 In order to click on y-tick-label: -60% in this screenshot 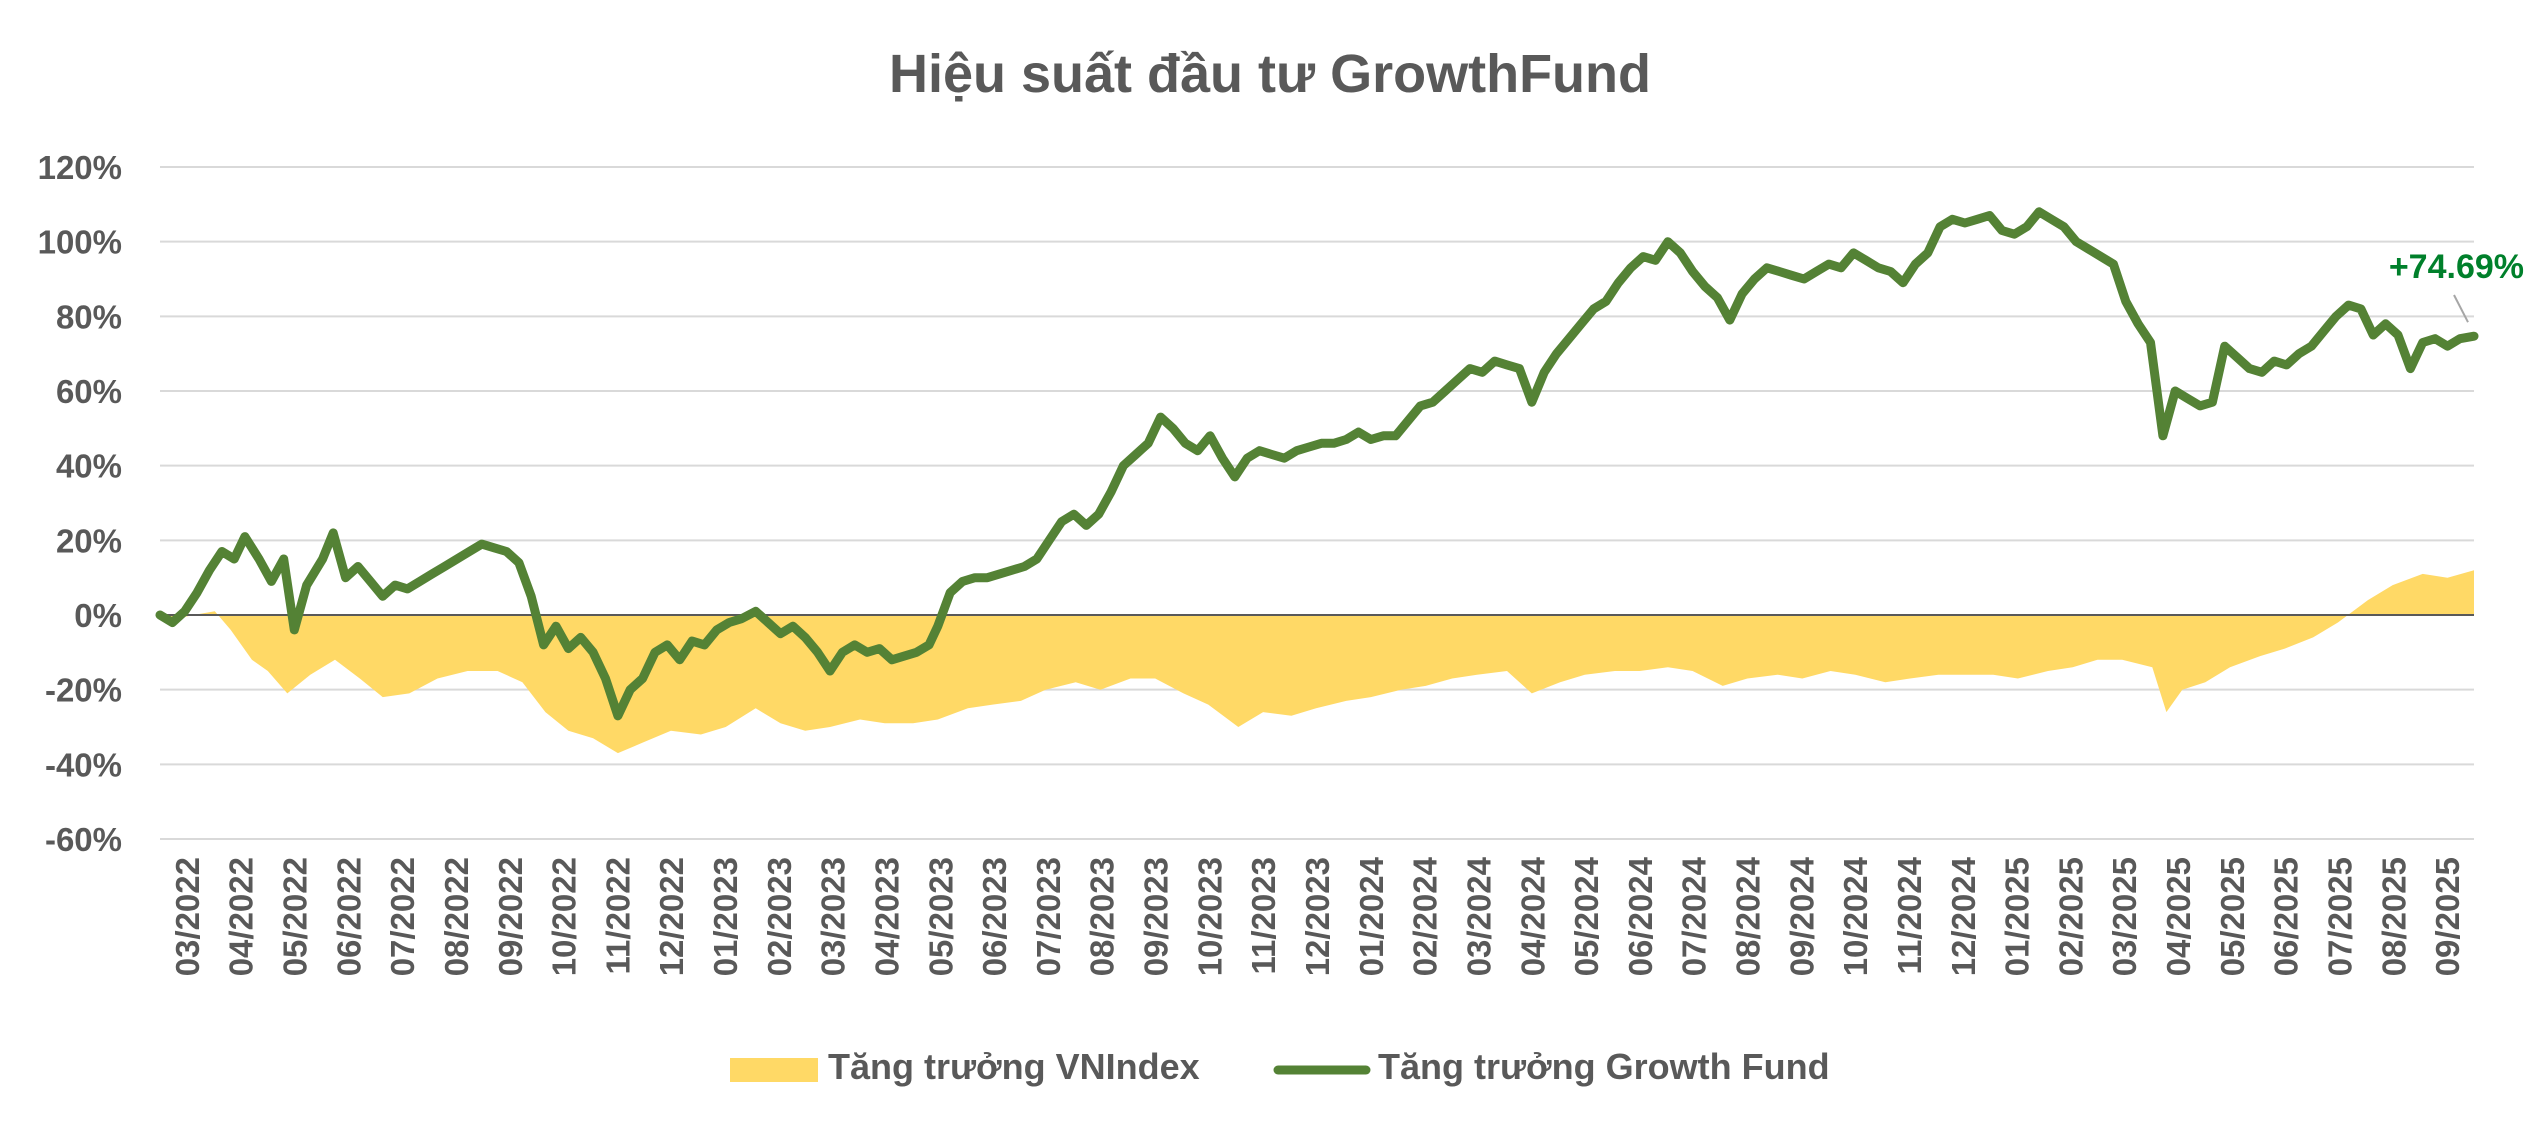, I will do `click(83, 839)`.